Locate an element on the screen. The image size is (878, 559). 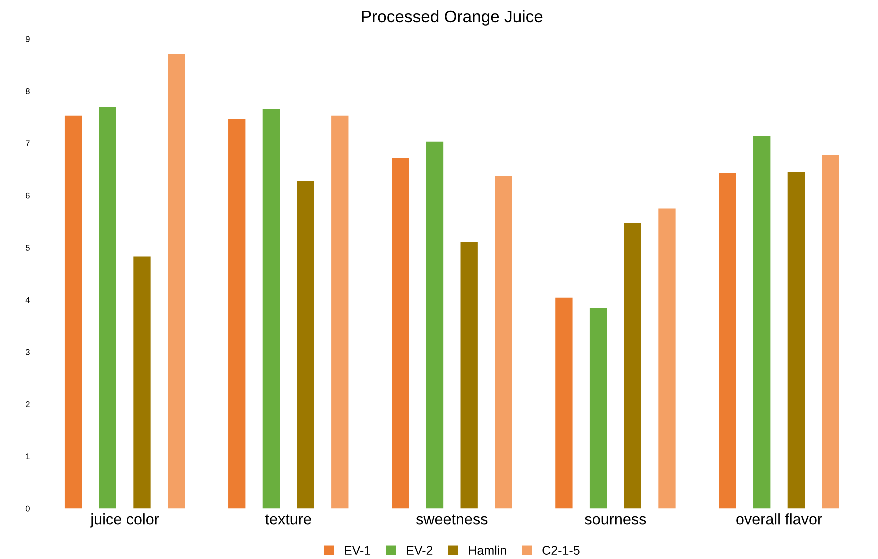
legend-label: C2-1-5 is located at coordinates (561, 551).